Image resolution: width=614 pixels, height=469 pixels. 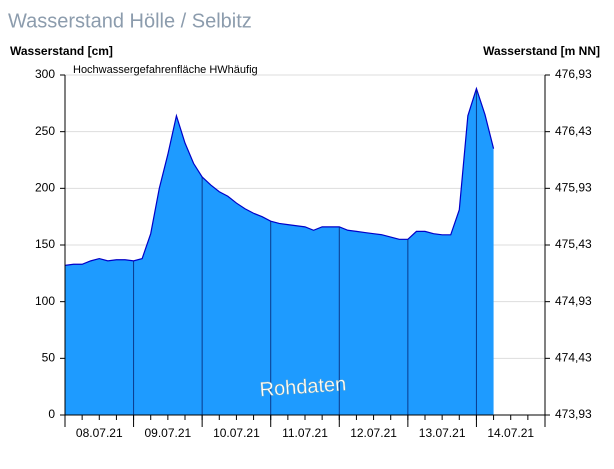 I want to click on annotation: Hochwassergefahrenfläche HWhäufig, so click(x=165, y=70).